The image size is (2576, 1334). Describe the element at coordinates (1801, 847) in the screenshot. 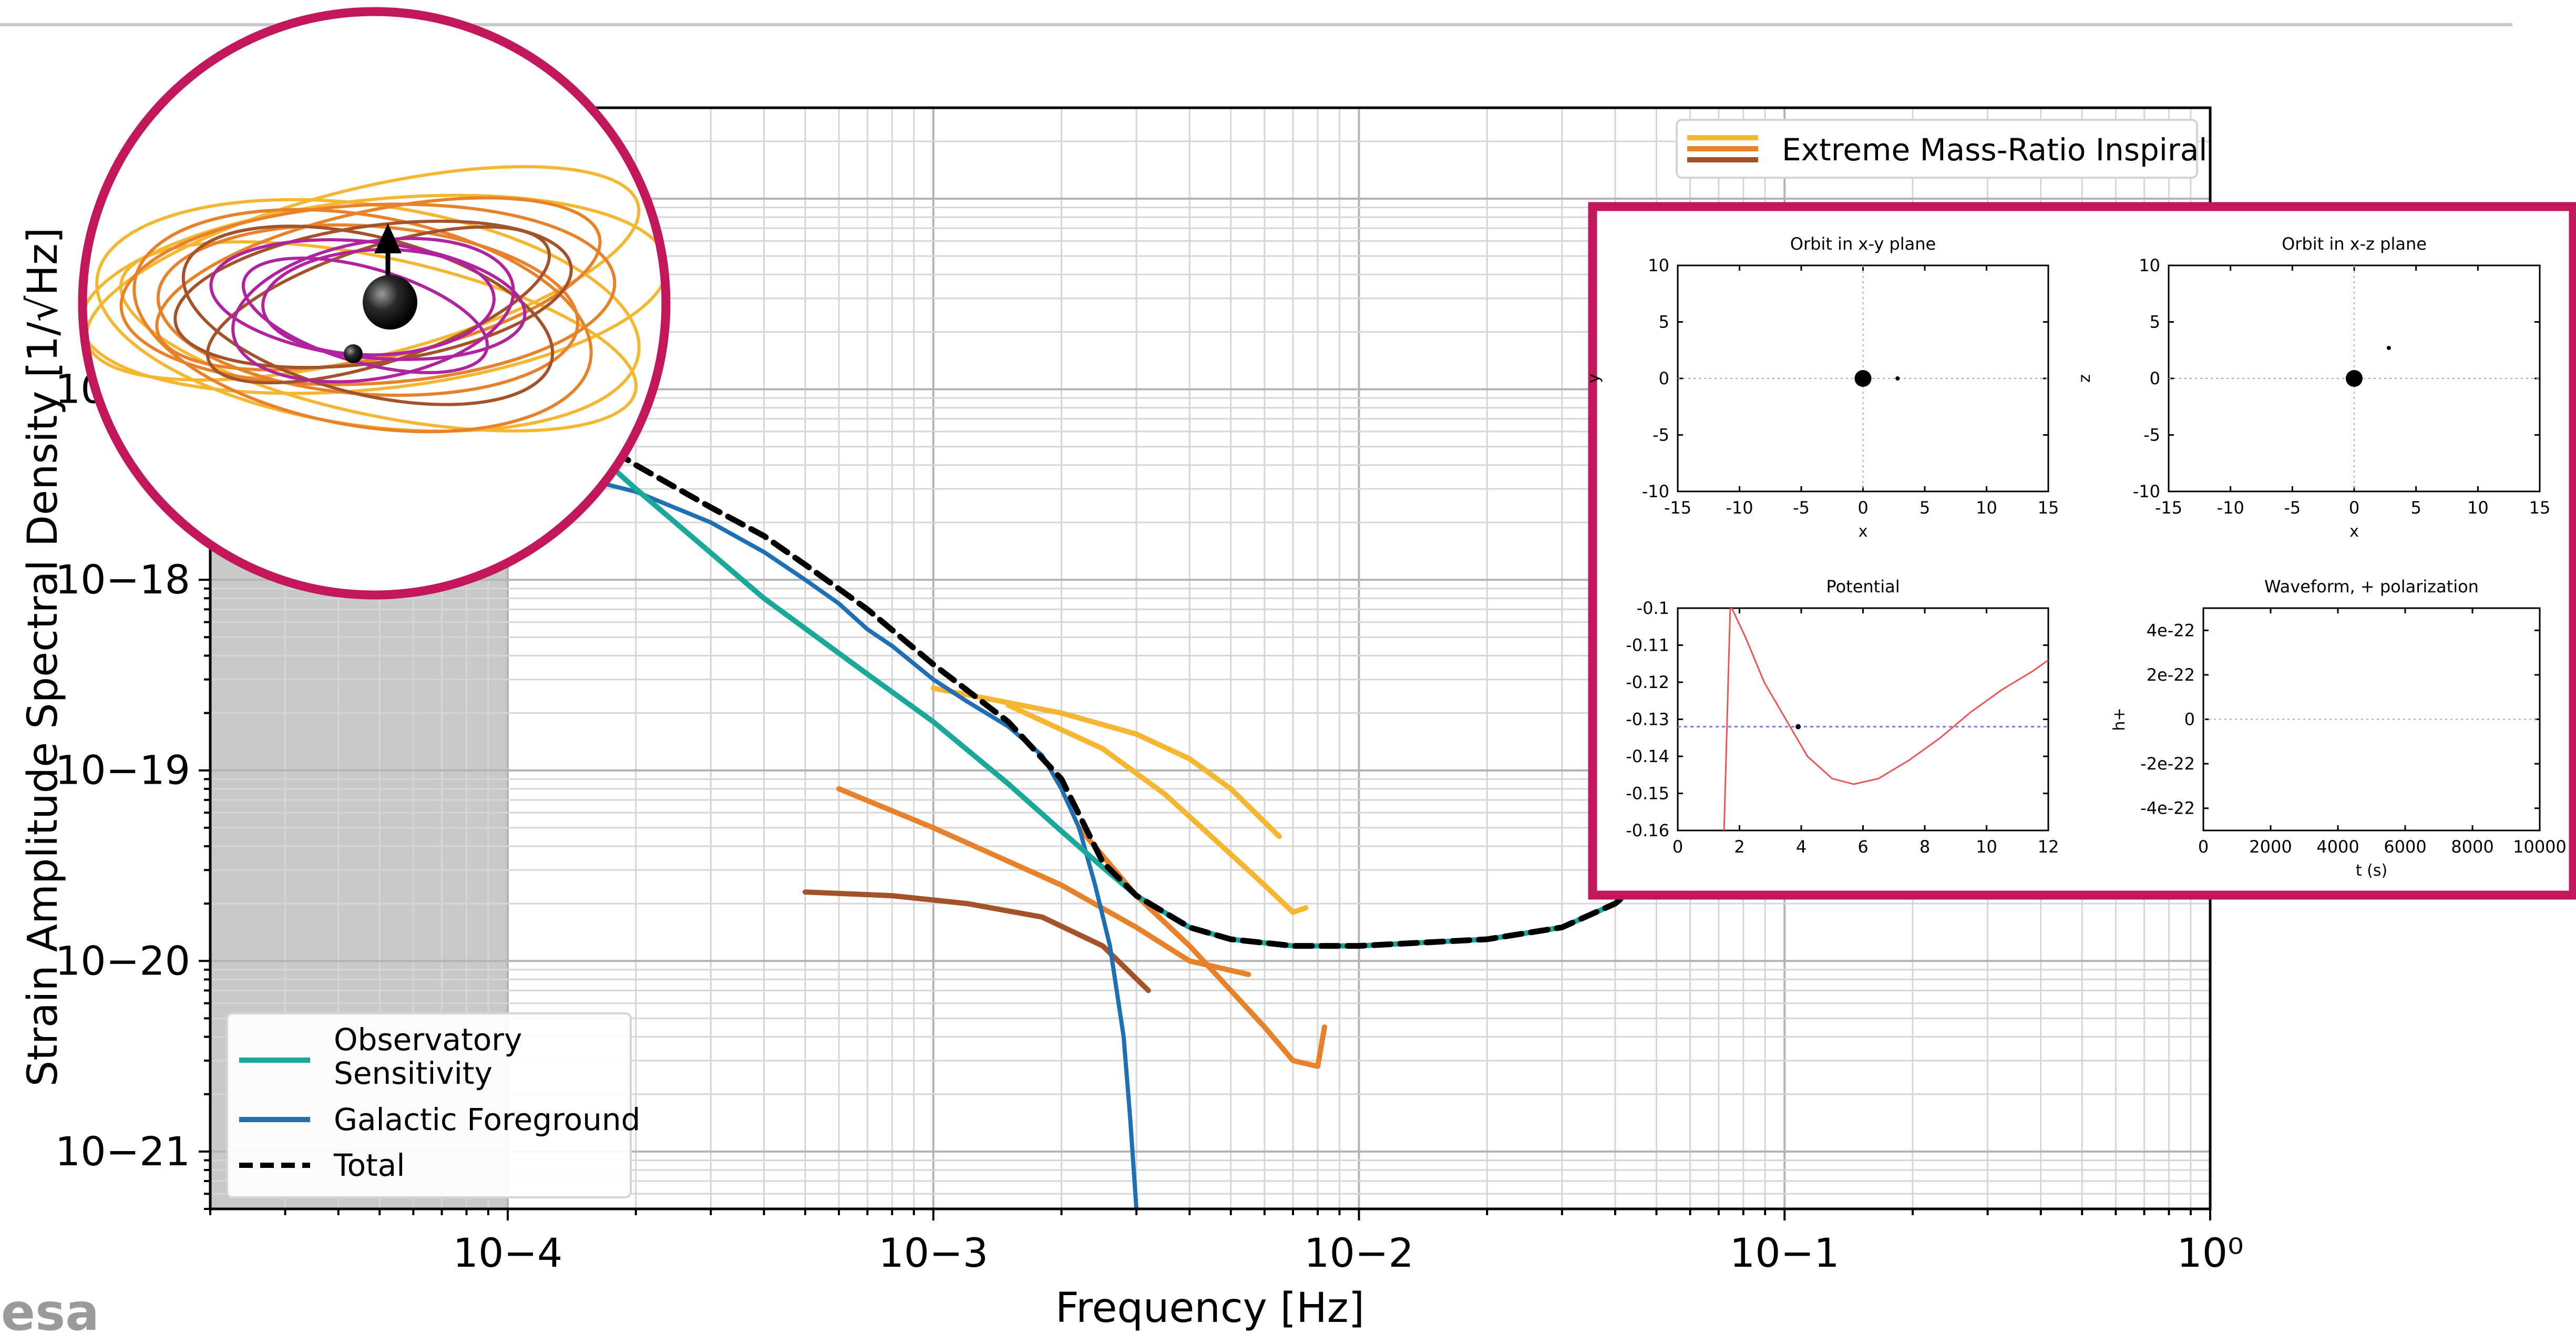

I see `subplot-x-tick-label: 4` at that location.